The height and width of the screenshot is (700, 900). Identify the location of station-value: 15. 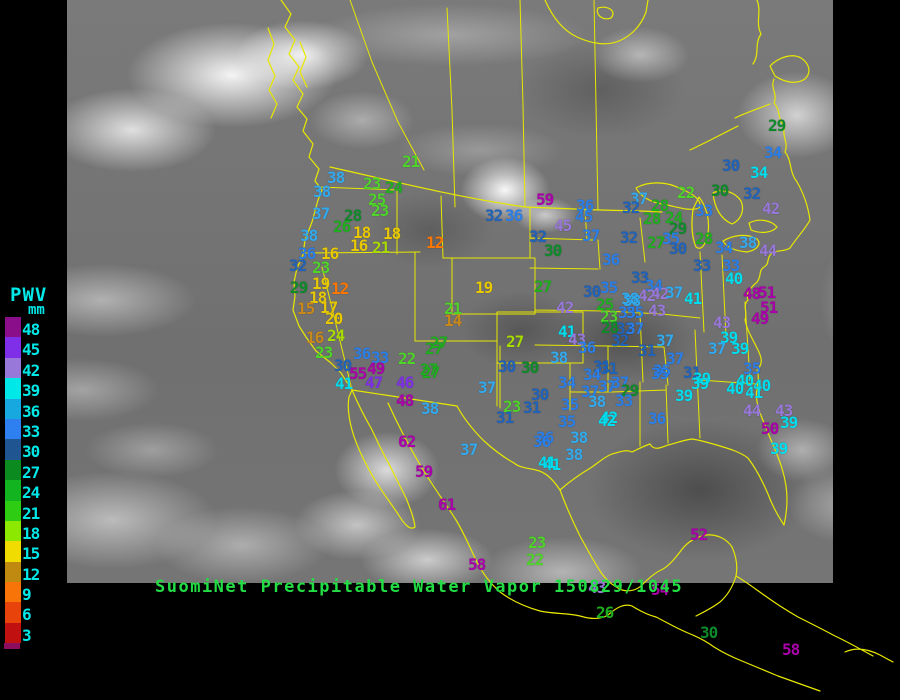
(306, 308).